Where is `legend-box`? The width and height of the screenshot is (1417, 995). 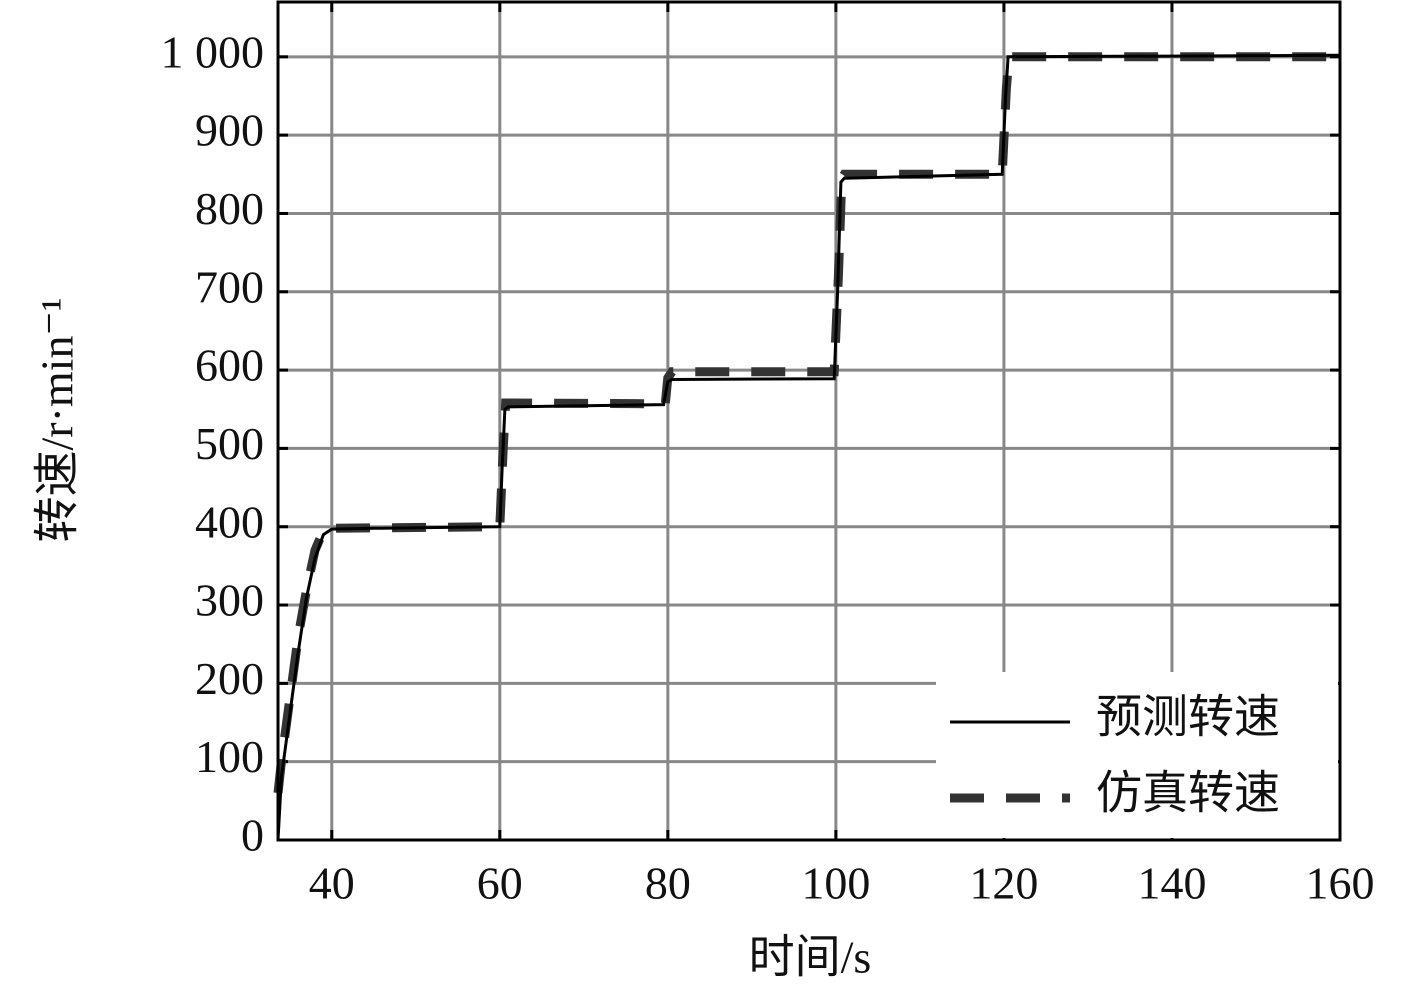
legend-box is located at coordinates (1137, 755).